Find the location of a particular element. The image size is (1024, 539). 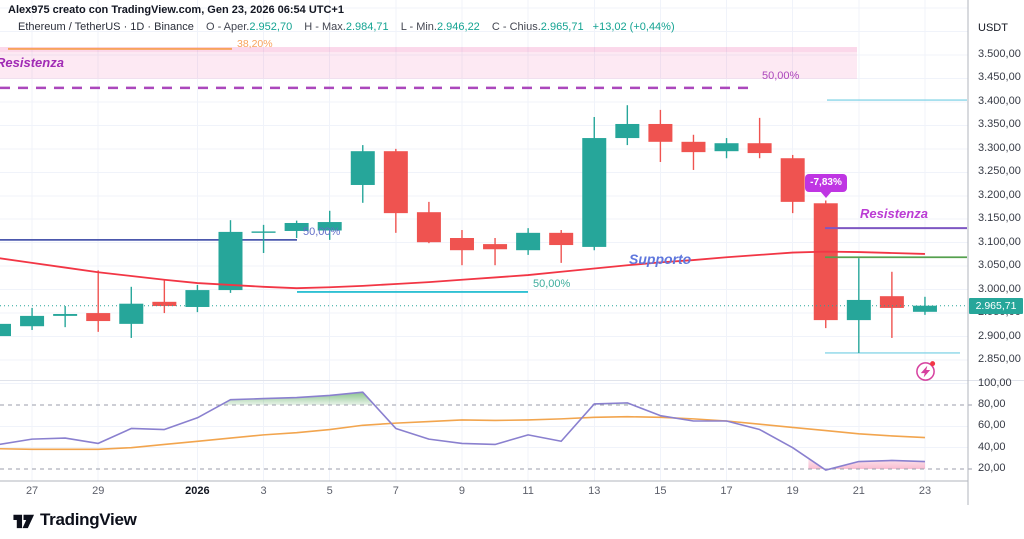

time-tick-label: 29 is located at coordinates (98, 491).